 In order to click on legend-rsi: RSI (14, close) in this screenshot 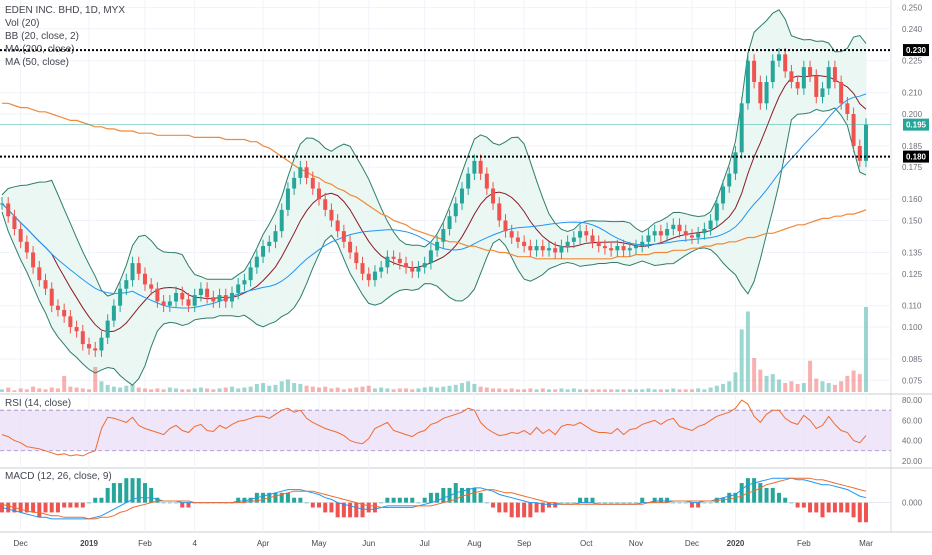, I will do `click(38, 403)`.